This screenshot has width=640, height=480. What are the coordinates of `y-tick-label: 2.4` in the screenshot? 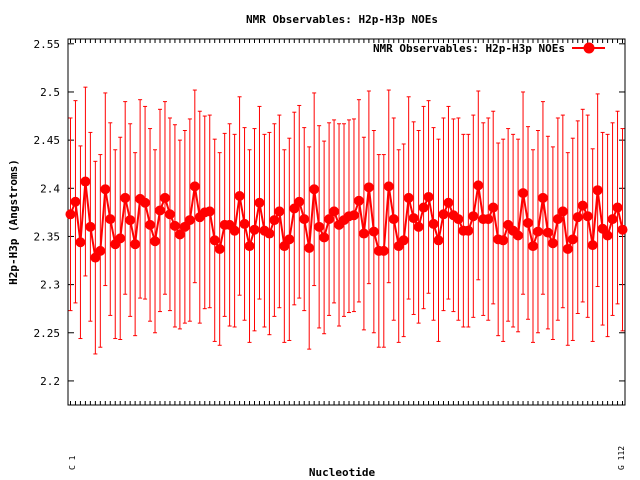 It's located at (50, 188).